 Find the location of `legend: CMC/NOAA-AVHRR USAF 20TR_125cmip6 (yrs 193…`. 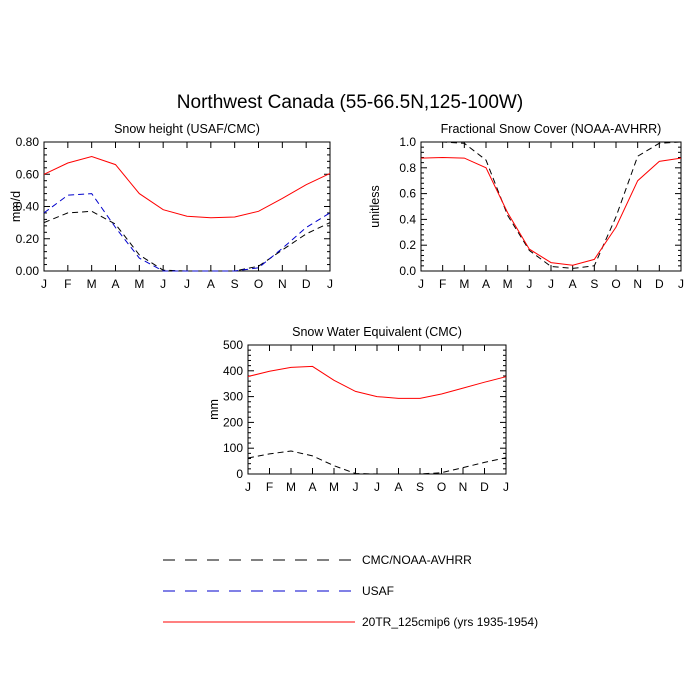

legend: CMC/NOAA-AVHRR USAF 20TR_125cmip6 (yrs 193… is located at coordinates (350, 591).